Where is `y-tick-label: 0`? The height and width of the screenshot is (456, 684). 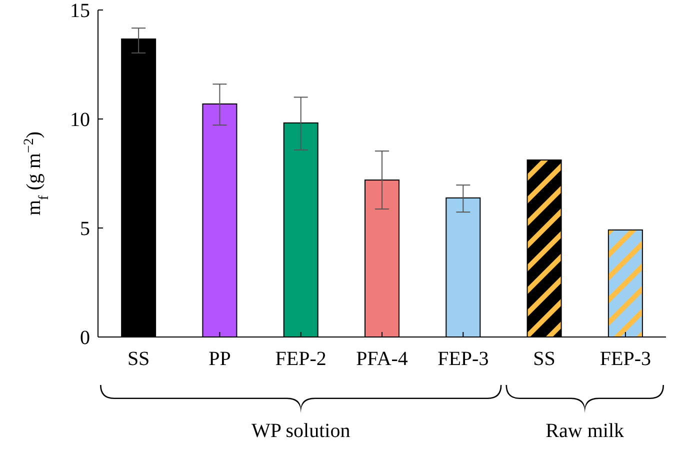 y-tick-label: 0 is located at coordinates (85, 338).